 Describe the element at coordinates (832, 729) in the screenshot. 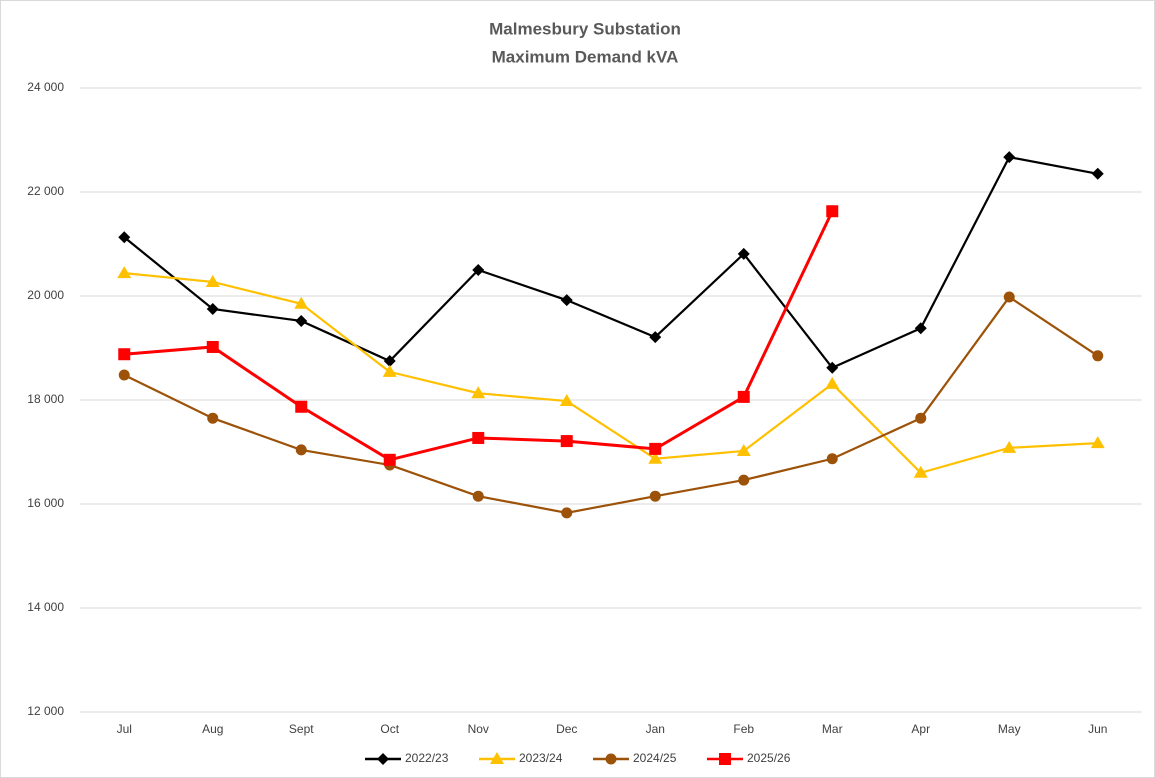

I see `x-tick-label: Mar` at that location.